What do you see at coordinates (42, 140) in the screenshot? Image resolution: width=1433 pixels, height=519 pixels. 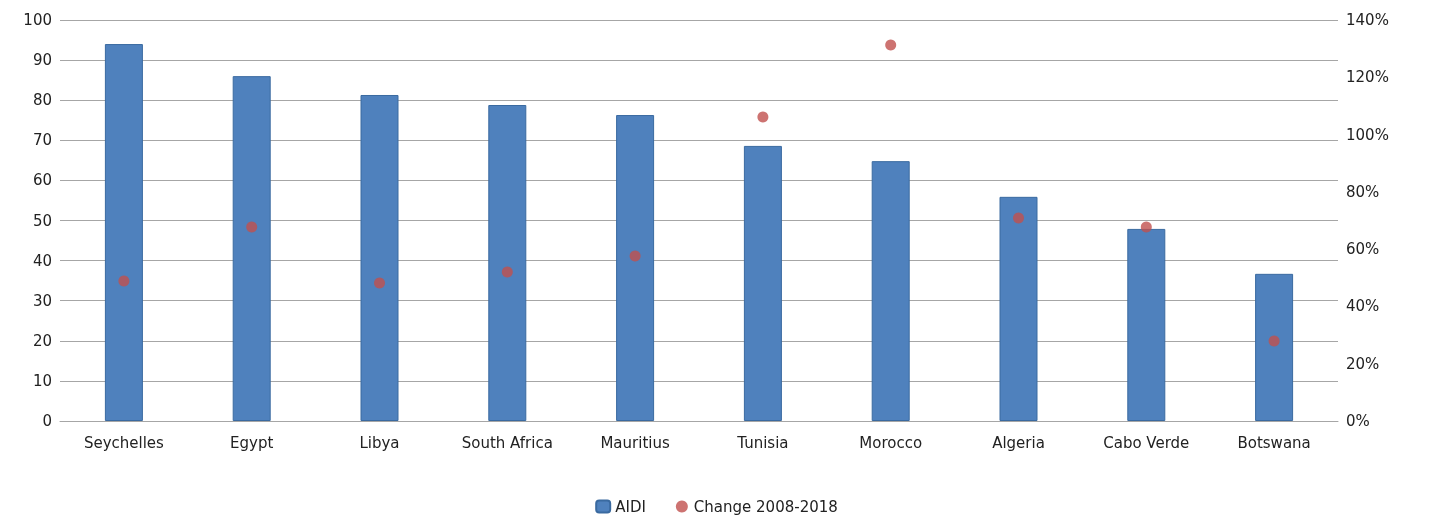 I see `y-tick-label: 70` at bounding box center [42, 140].